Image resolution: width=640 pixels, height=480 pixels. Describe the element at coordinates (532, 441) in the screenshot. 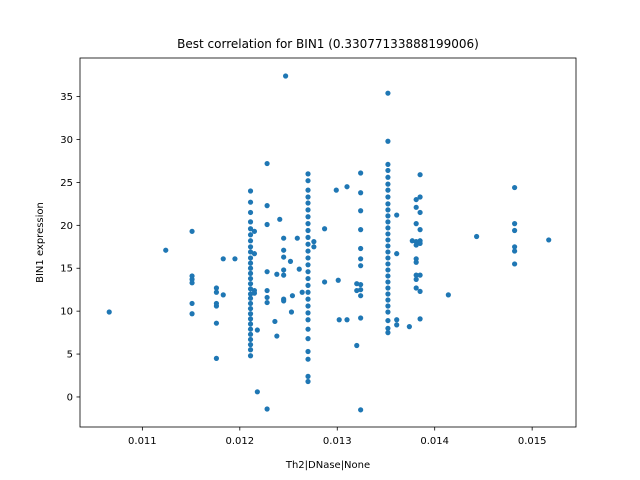

I see `x-tick-label: 0.015` at that location.